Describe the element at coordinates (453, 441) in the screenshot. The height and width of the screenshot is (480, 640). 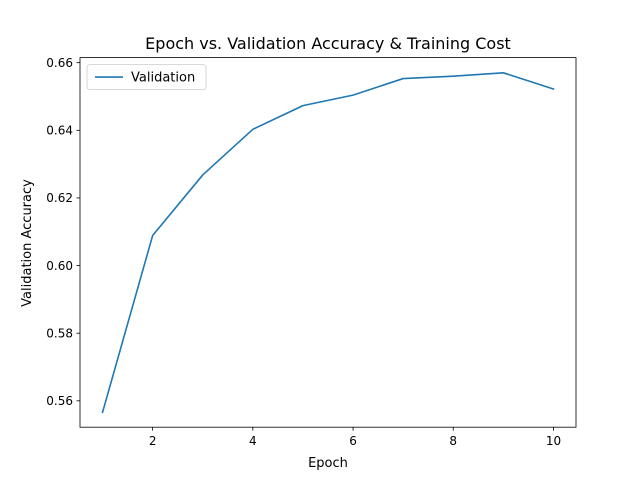
I see `x-tick-label: 8` at that location.